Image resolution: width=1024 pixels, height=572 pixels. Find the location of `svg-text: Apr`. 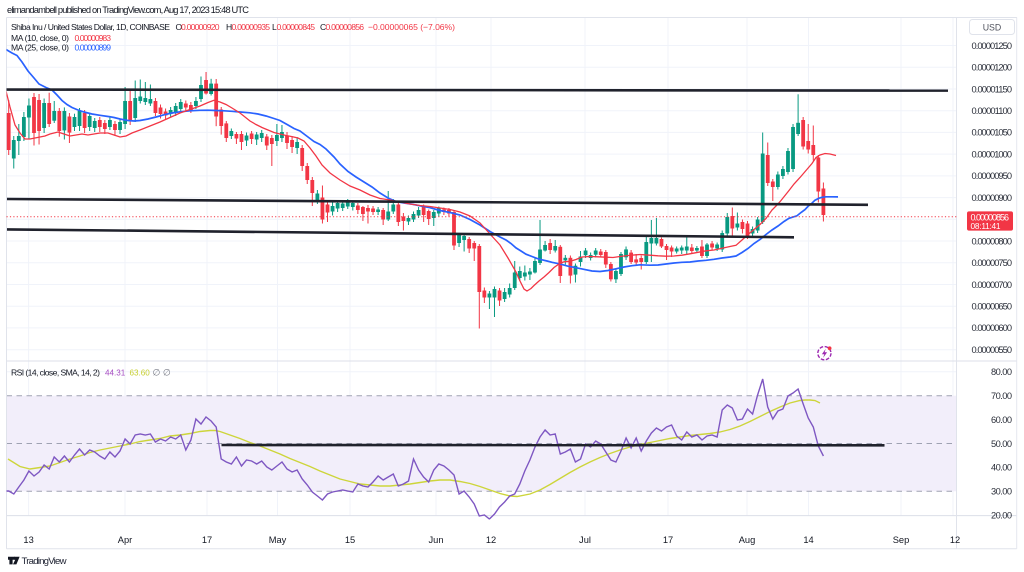

svg-text: Apr is located at coordinates (125, 540).